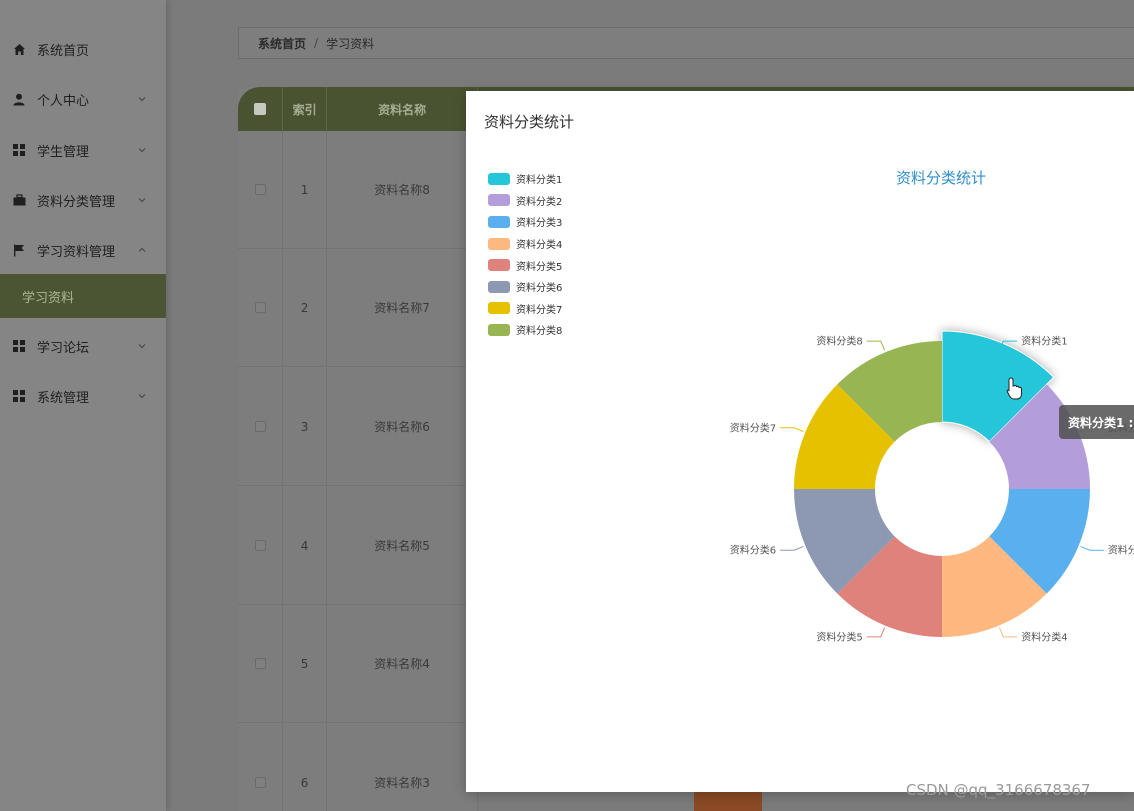 The image size is (1134, 811). Describe the element at coordinates (402, 663) in the screenshot. I see `row-name: 资料名称4` at that location.